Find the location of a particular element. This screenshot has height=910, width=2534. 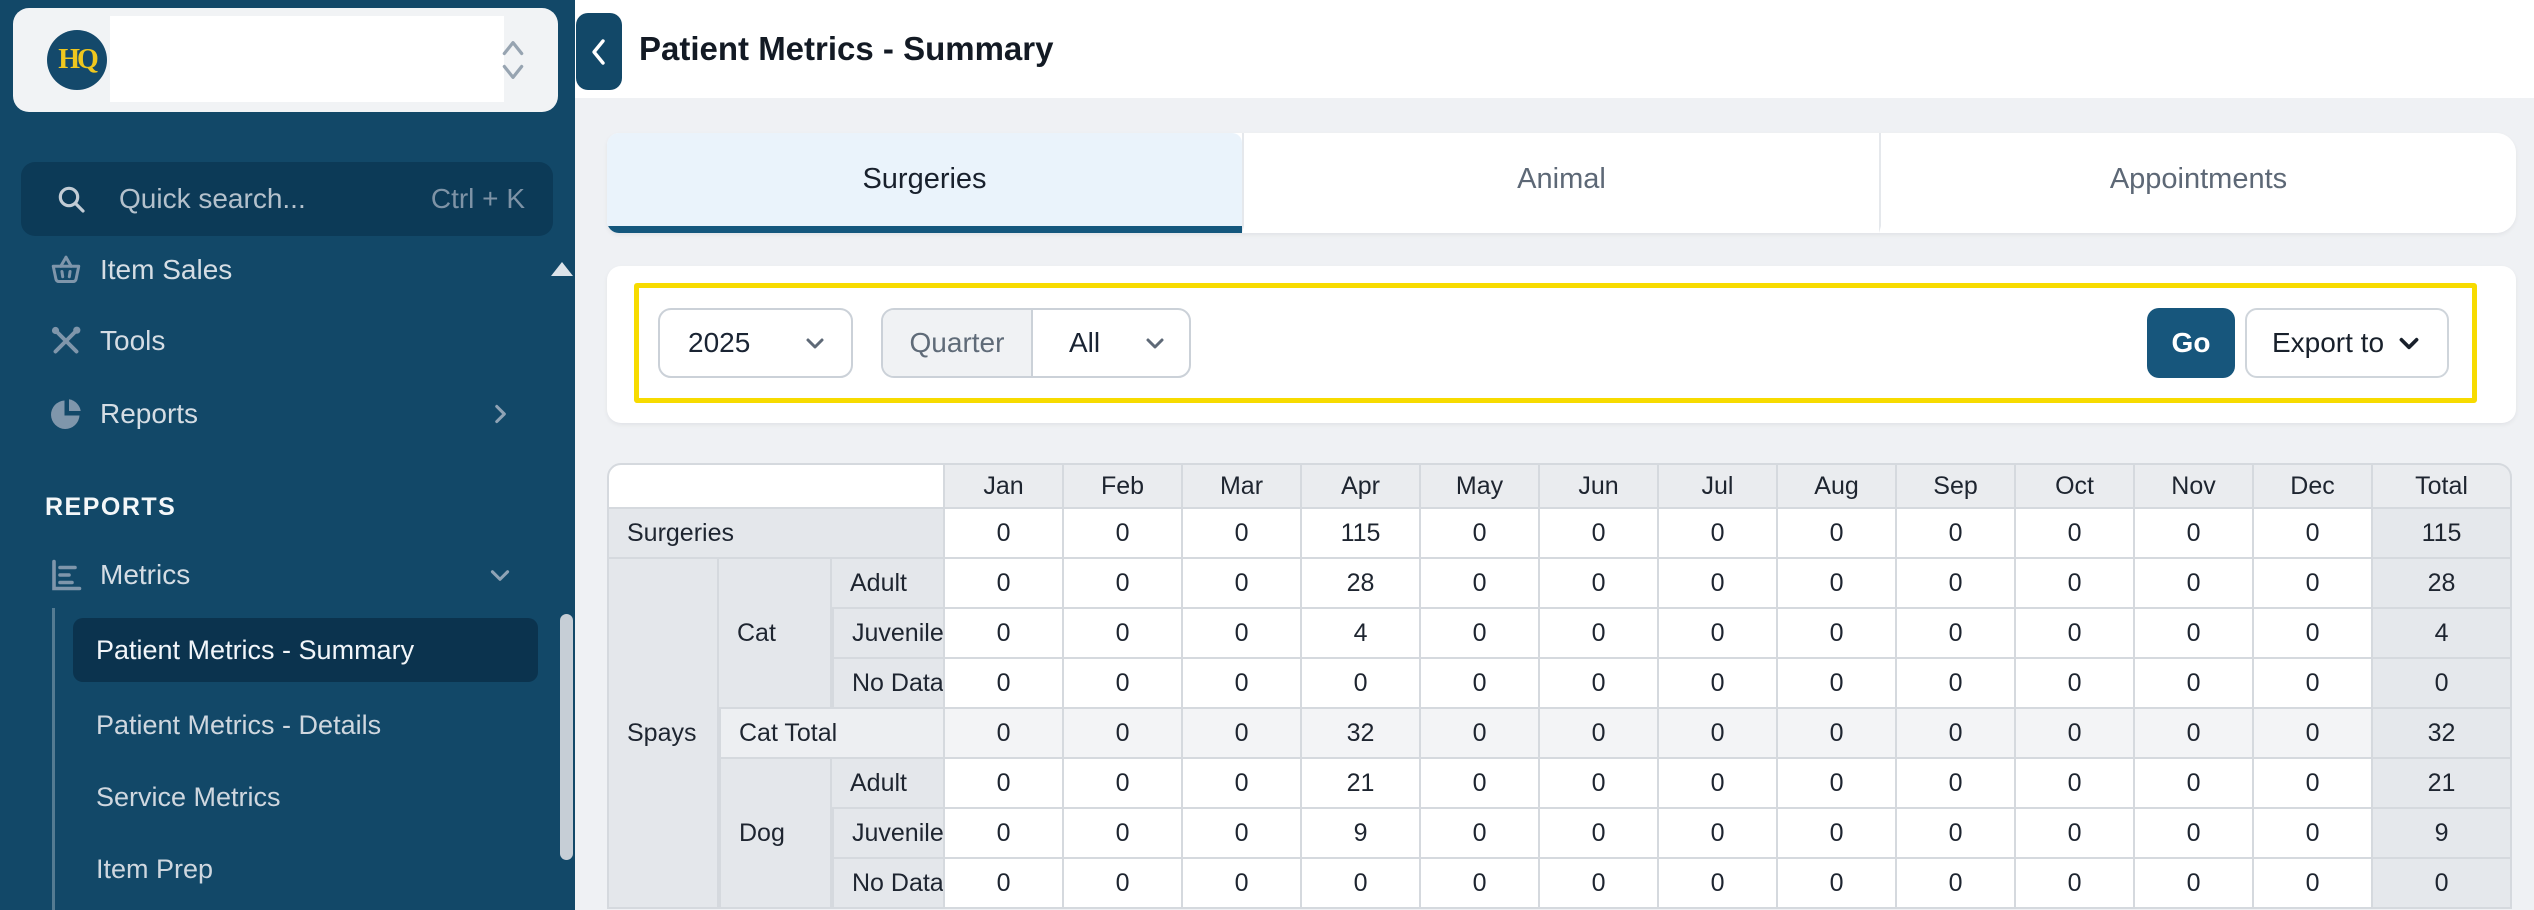

row-label: Cat Total is located at coordinates (832, 734).